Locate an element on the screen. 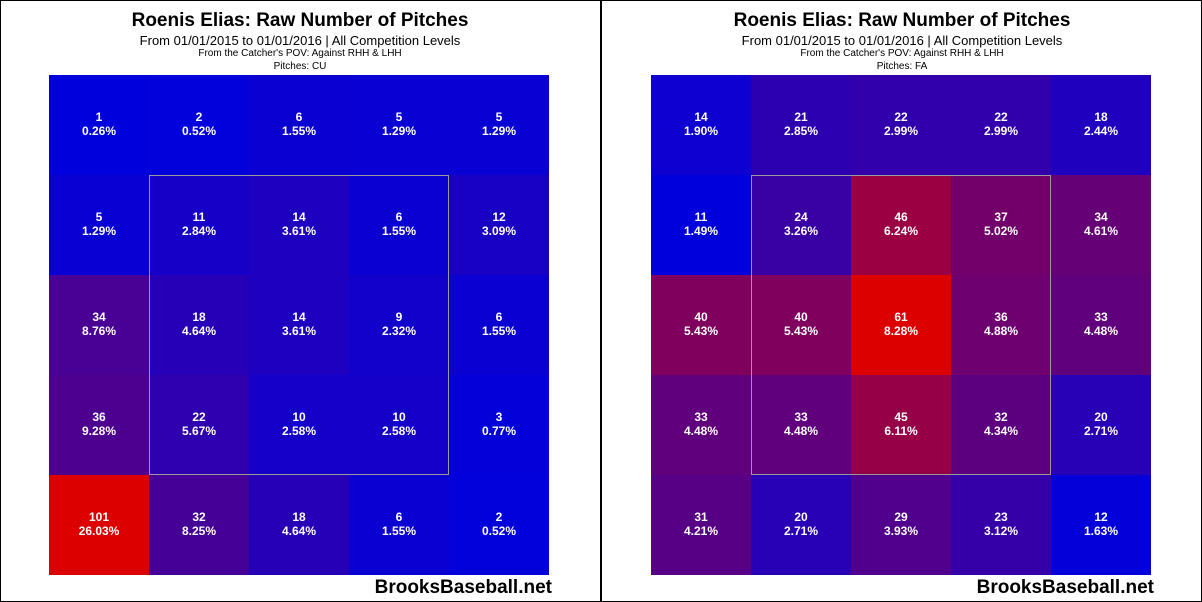 The height and width of the screenshot is (602, 1202). heatmap-cell: 34 4.61% is located at coordinates (1101, 225).